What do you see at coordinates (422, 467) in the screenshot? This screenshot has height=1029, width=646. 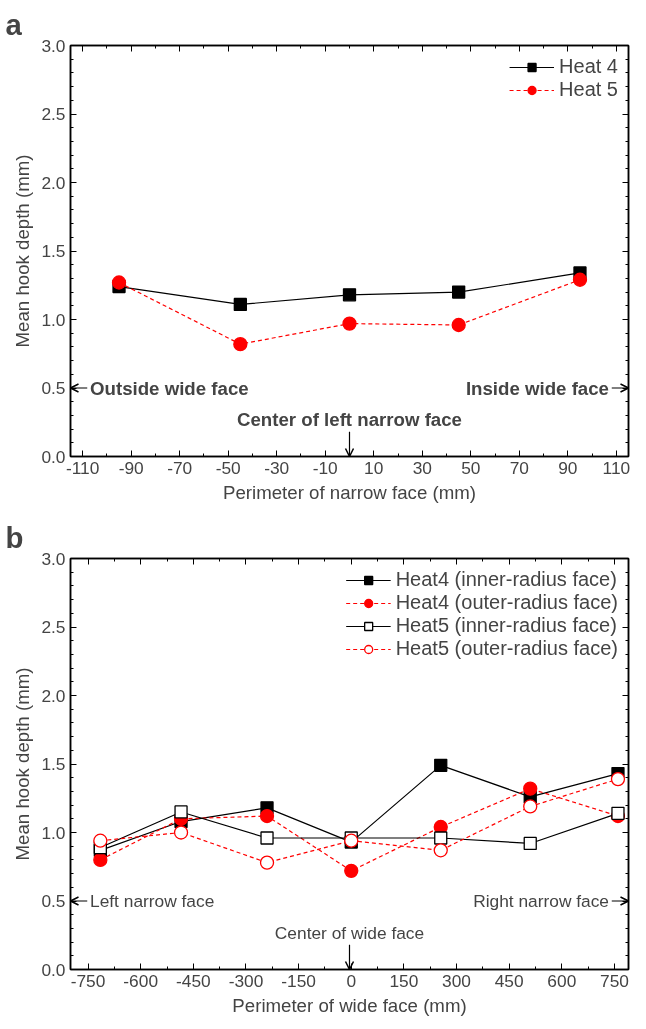 I see `x-tick-label: 30` at bounding box center [422, 467].